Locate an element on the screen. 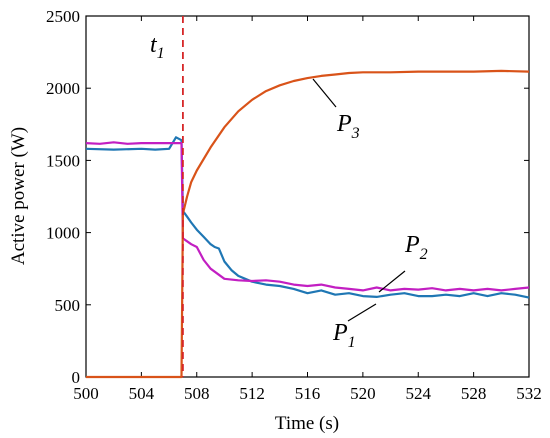 This screenshot has width=550, height=438. y-tick-label: 2500 is located at coordinates (63, 16).